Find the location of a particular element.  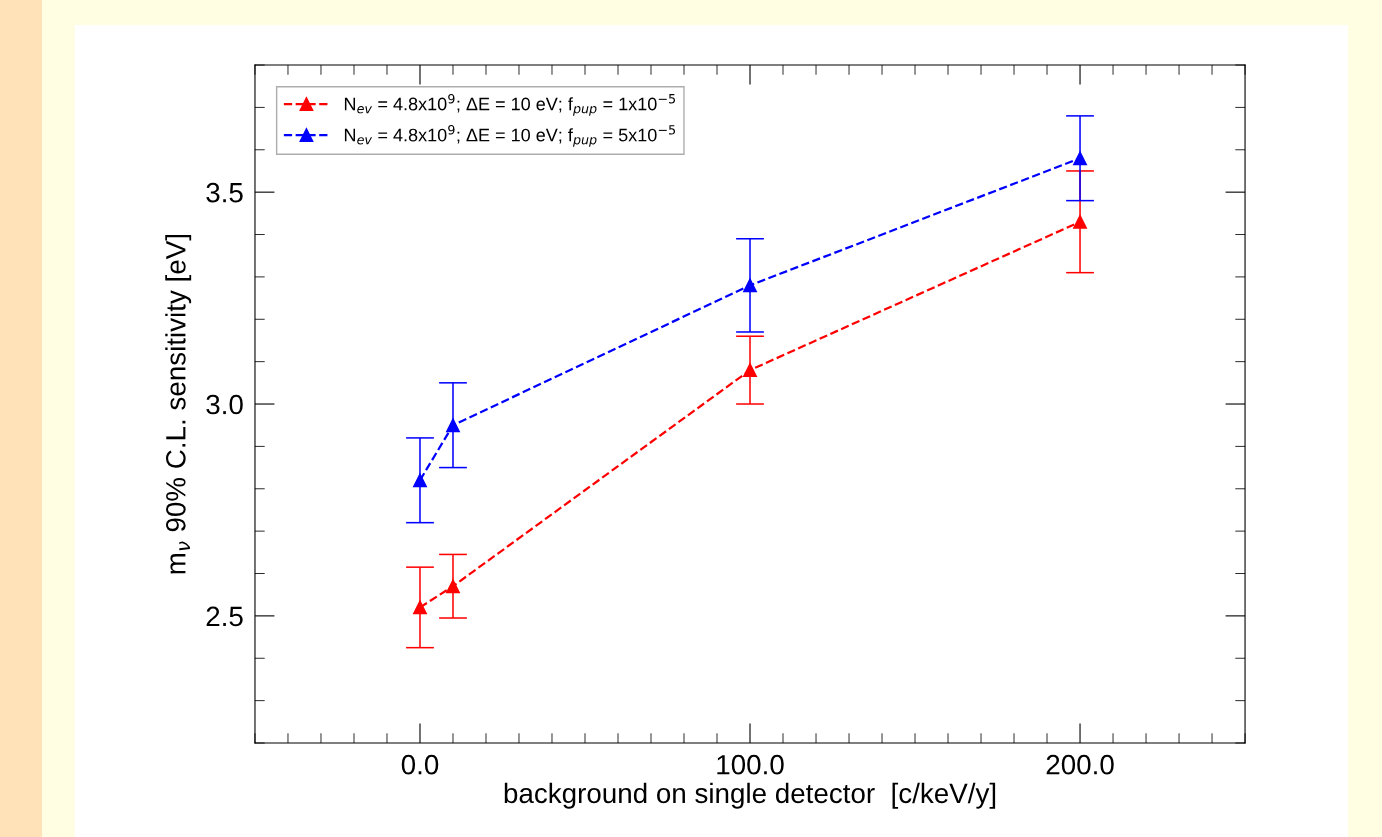

legend-label: N$_{ev}$ = 4.8x10$^{9}$; ΔE = 10 eV; f$_{pup}$ = 5x10$^{−5}$ is located at coordinates (510, 135).